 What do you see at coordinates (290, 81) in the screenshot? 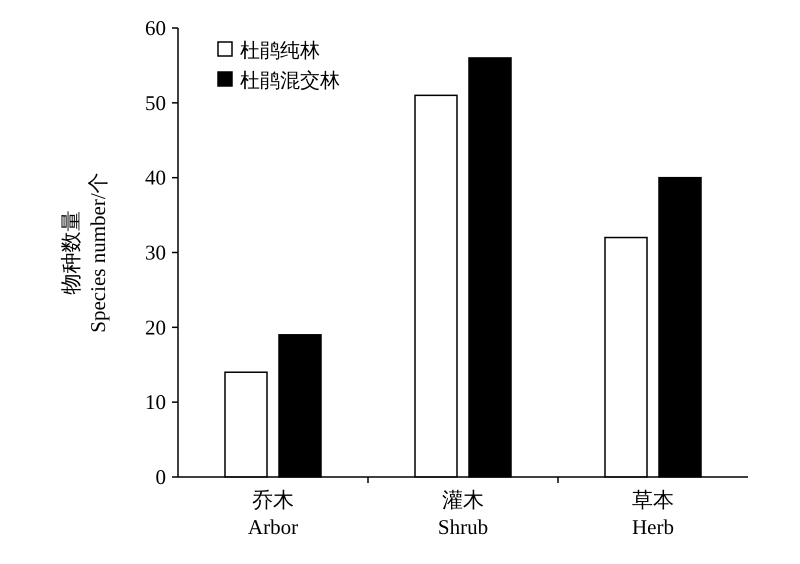
I see `legend-label: 杜鹃混交林` at bounding box center [290, 81].